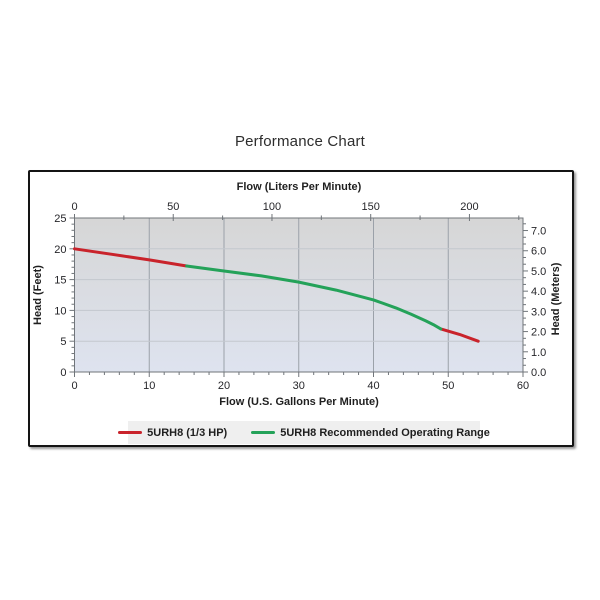  Describe the element at coordinates (538, 272) in the screenshot. I see `right-axis-tick-label: 5.0` at that location.